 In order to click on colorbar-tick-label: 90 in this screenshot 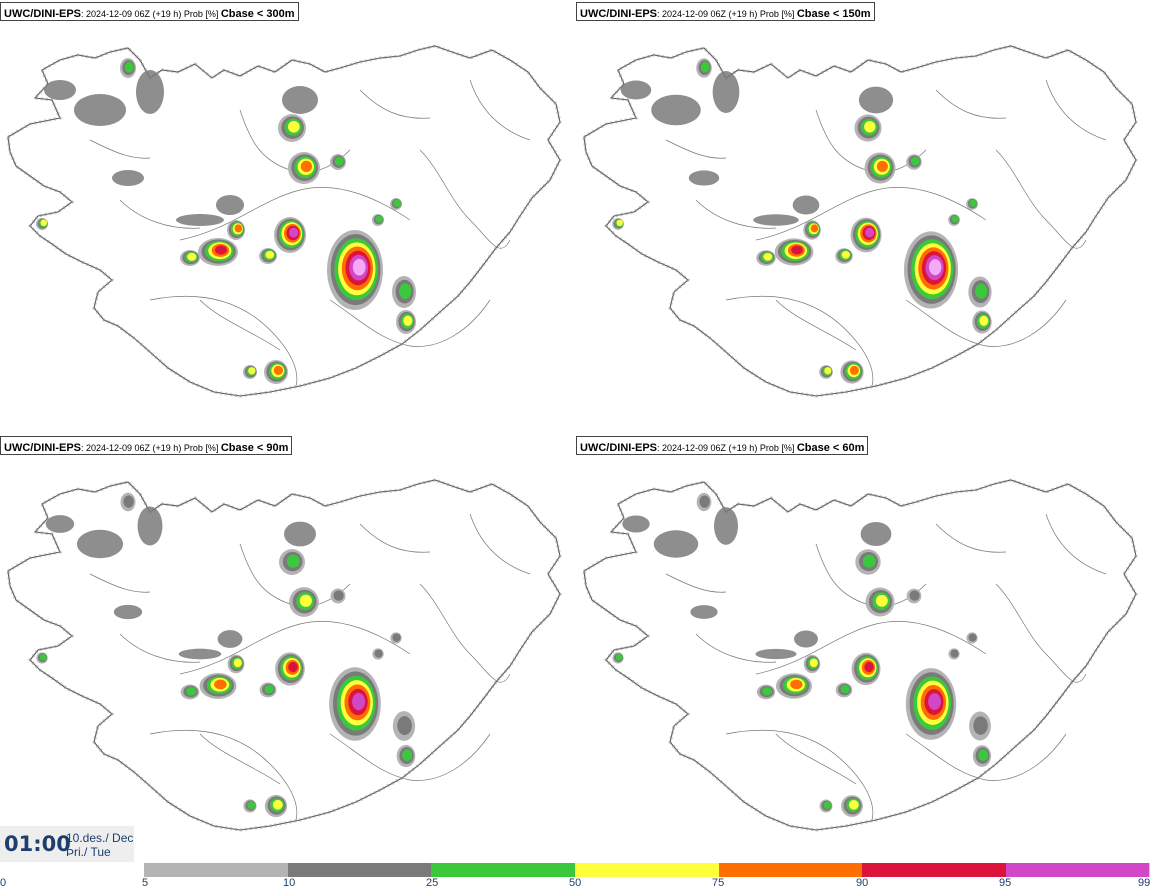, I will do `click(862, 883)`.